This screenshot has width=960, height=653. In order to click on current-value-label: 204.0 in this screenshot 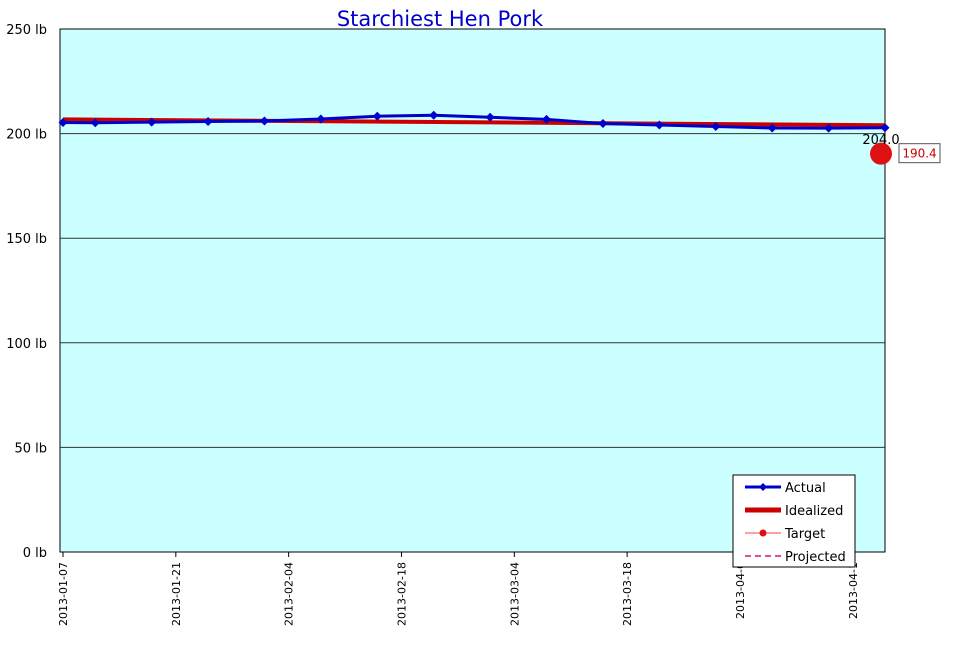, I will do `click(880, 140)`.